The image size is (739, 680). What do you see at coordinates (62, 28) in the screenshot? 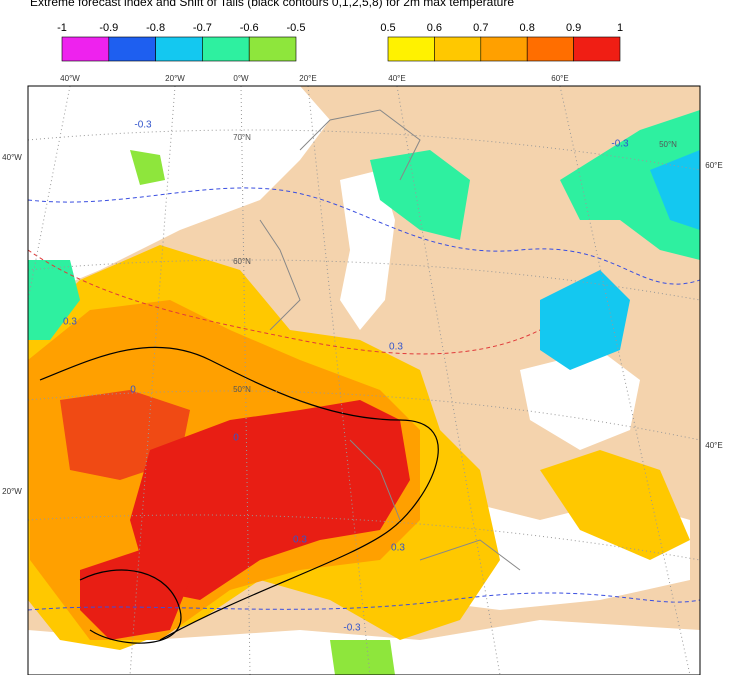
I see `legend-tick-label: -1` at bounding box center [62, 28].